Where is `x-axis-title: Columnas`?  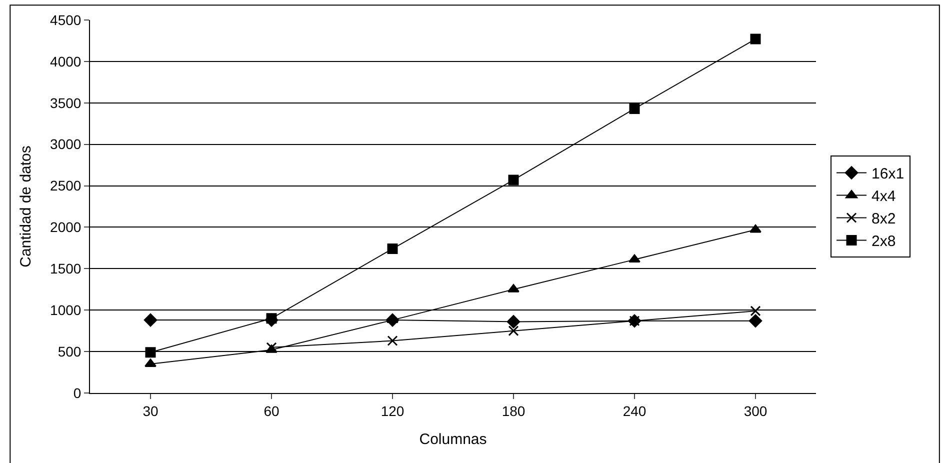 x-axis-title: Columnas is located at coordinates (453, 439).